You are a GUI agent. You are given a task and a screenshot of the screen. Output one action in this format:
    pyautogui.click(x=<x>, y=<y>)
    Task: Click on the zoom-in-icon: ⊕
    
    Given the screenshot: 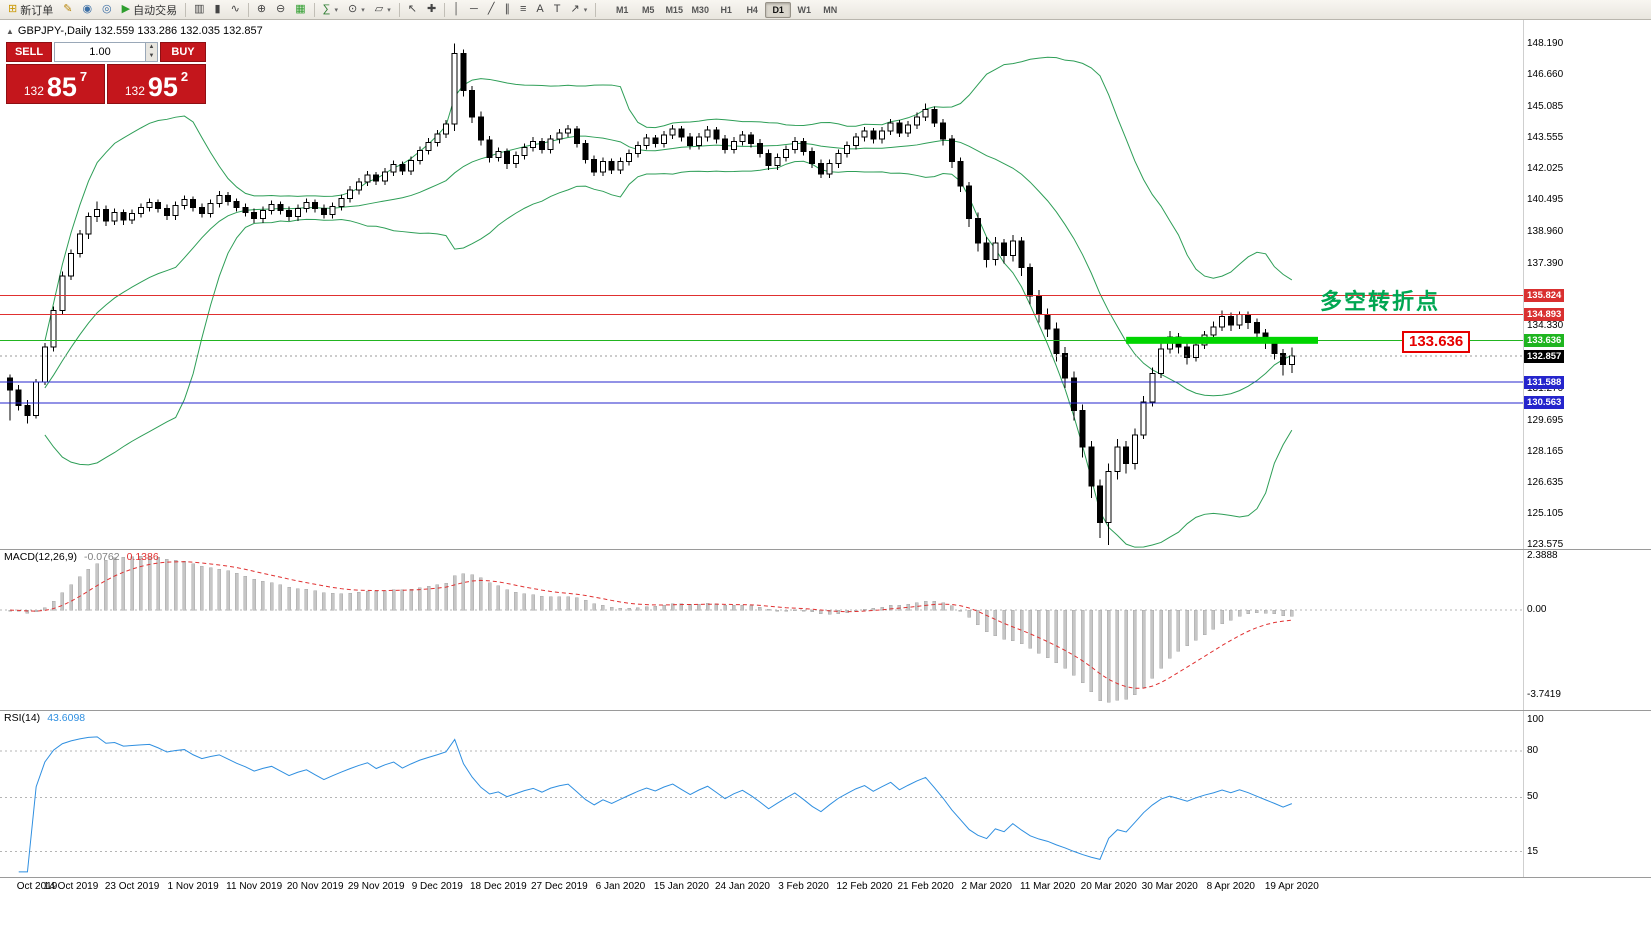 What is the action you would take?
    pyautogui.click(x=261, y=9)
    